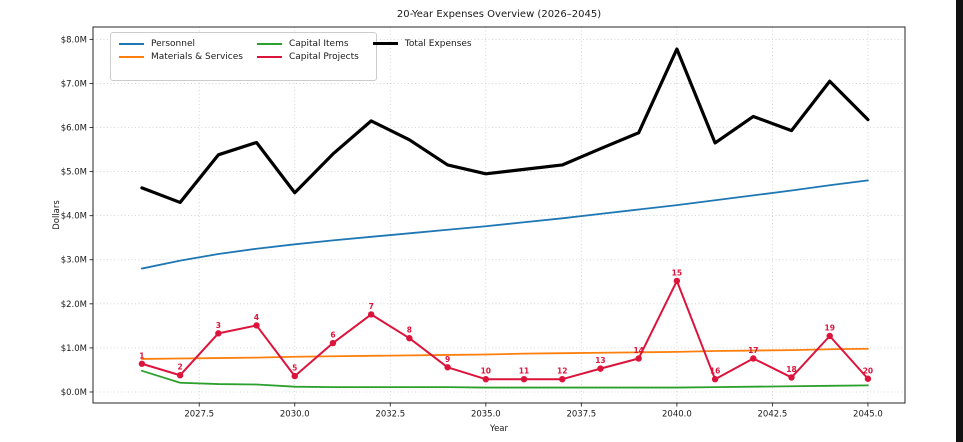 This screenshot has height=442, width=963. What do you see at coordinates (505, 353) in the screenshot?
I see `series-line-materials-services` at bounding box center [505, 353].